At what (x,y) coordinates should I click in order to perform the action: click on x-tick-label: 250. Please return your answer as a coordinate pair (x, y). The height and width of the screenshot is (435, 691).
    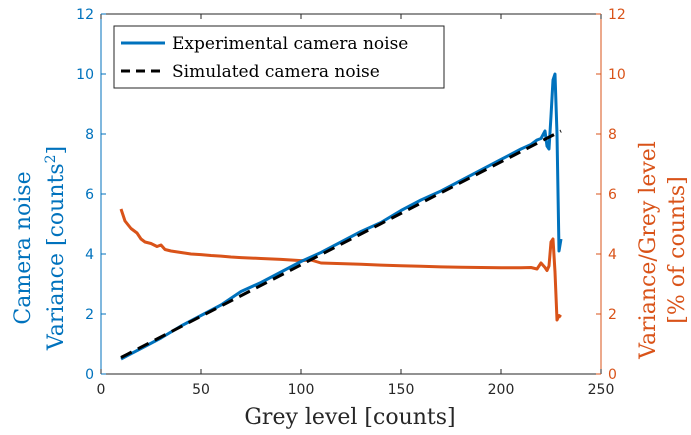
    Looking at the image, I should click on (601, 390).